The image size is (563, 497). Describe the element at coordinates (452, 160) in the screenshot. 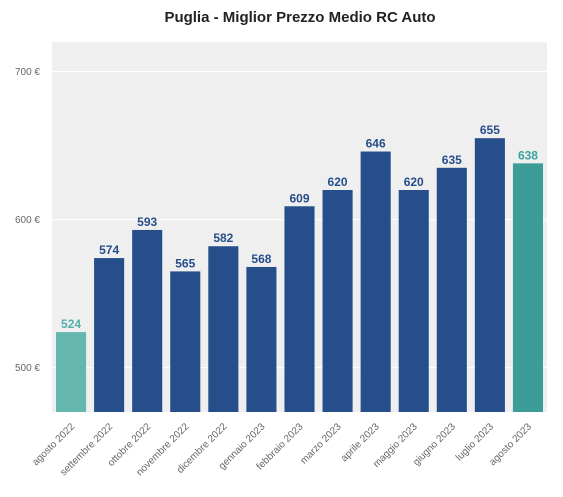

I see `data-label: 635` at that location.